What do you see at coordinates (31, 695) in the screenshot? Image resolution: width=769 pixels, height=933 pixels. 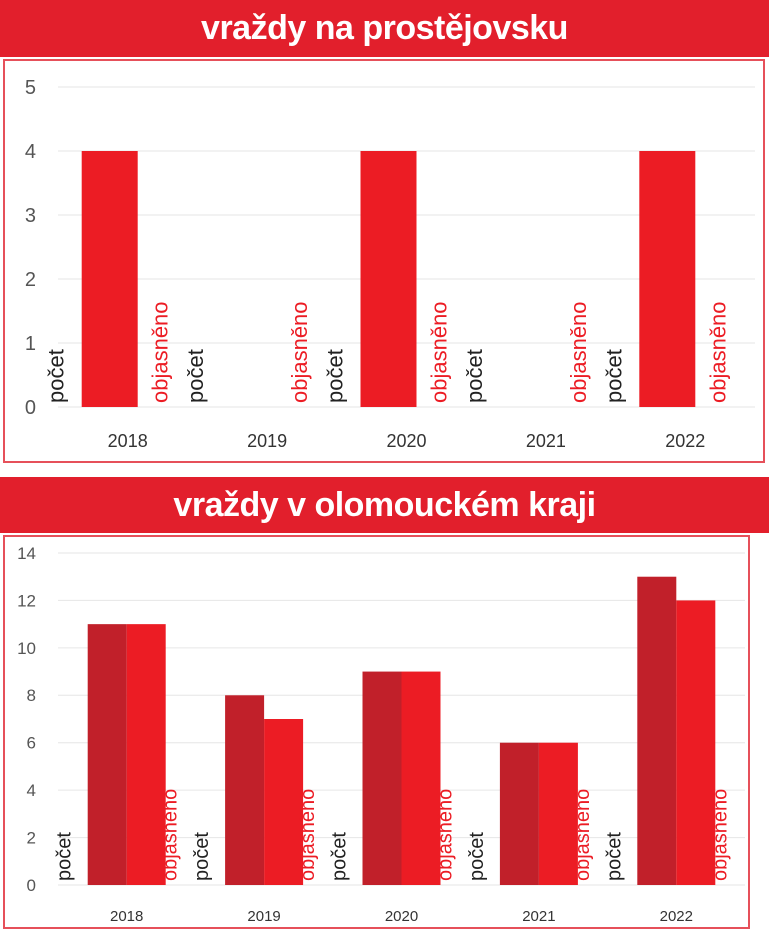 I see `chart2-ytick-label: 8` at bounding box center [31, 695].